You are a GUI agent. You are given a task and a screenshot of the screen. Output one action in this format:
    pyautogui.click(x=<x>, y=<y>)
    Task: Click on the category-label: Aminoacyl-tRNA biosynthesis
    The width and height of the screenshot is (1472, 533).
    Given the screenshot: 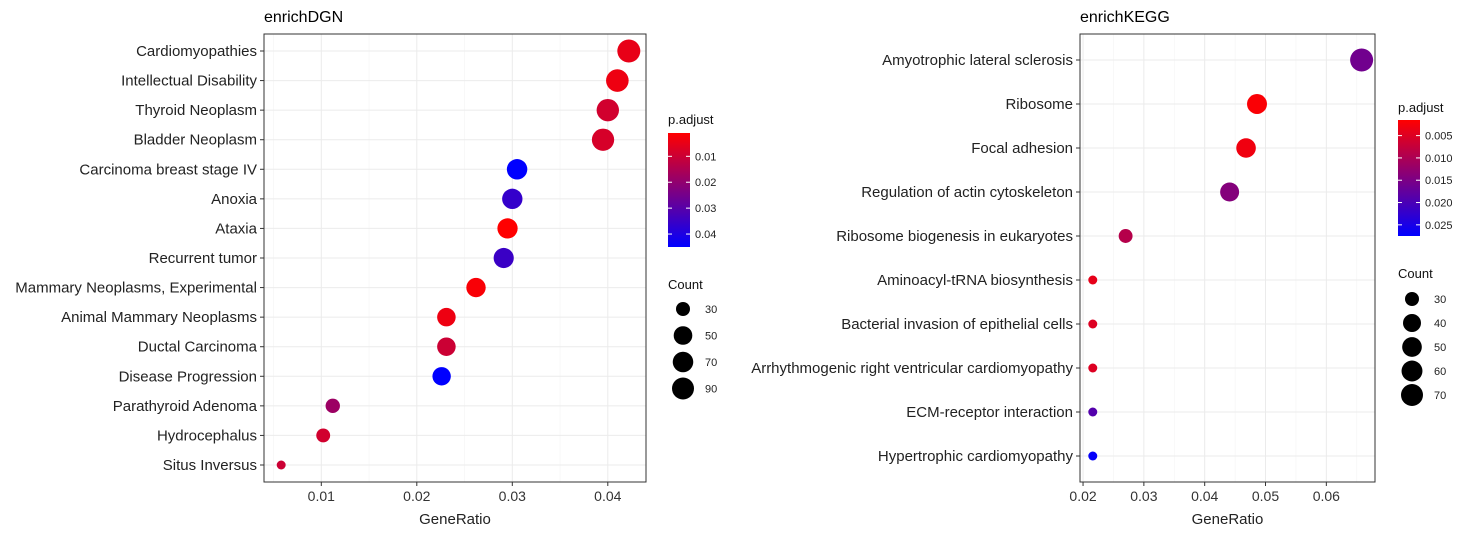 What is the action you would take?
    pyautogui.click(x=975, y=280)
    